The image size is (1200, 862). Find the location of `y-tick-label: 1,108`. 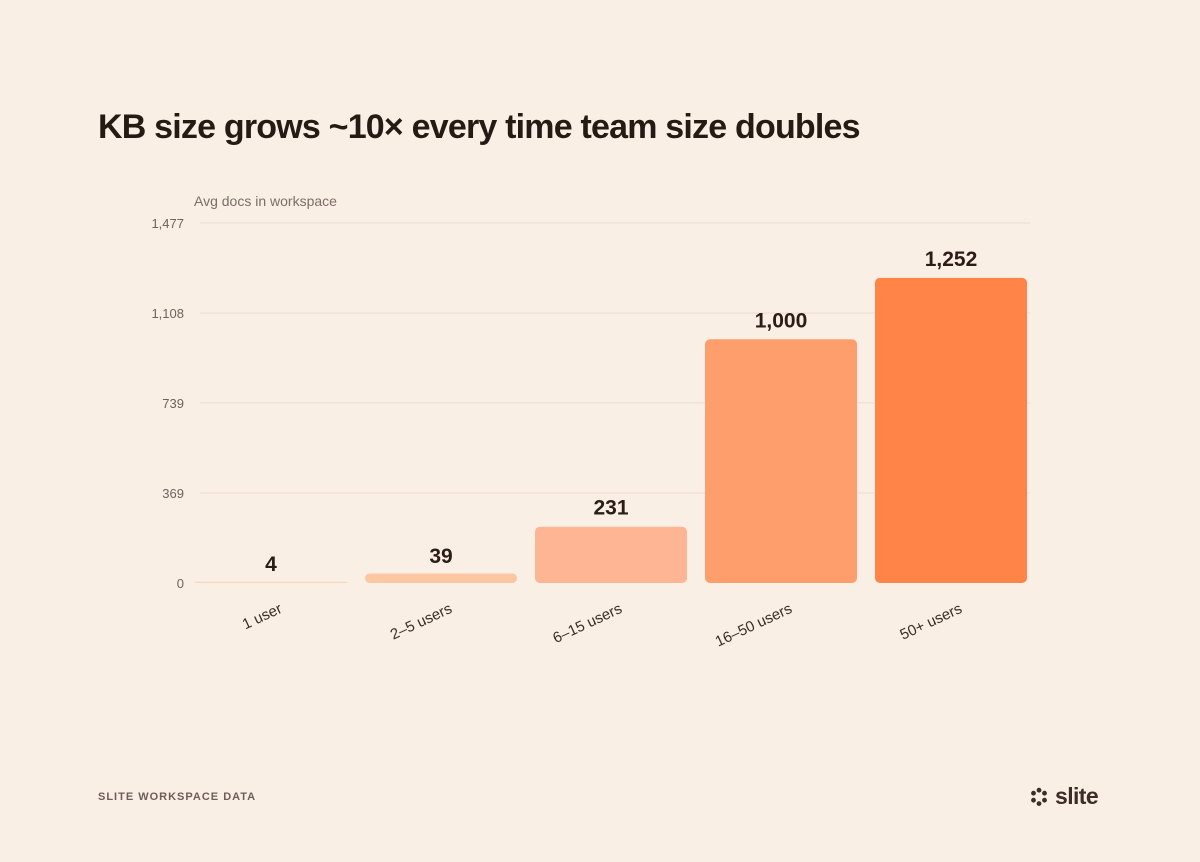

y-tick-label: 1,108 is located at coordinates (167, 313).